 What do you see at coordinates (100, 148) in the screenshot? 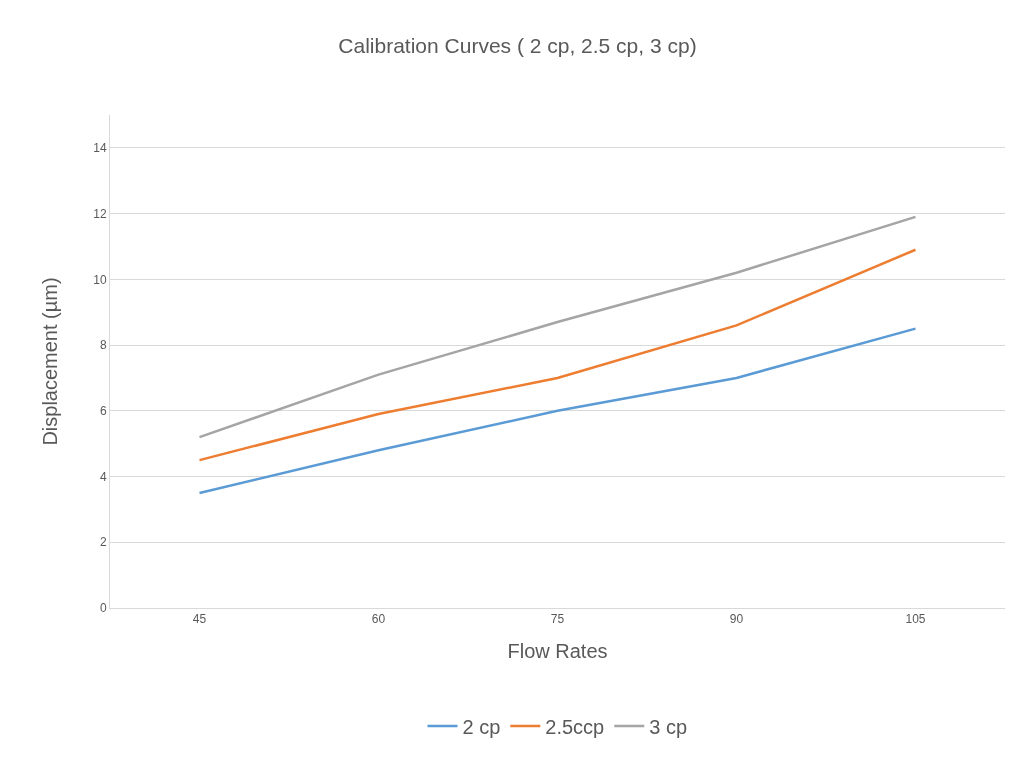
I see `y-tick-label: 14` at bounding box center [100, 148].